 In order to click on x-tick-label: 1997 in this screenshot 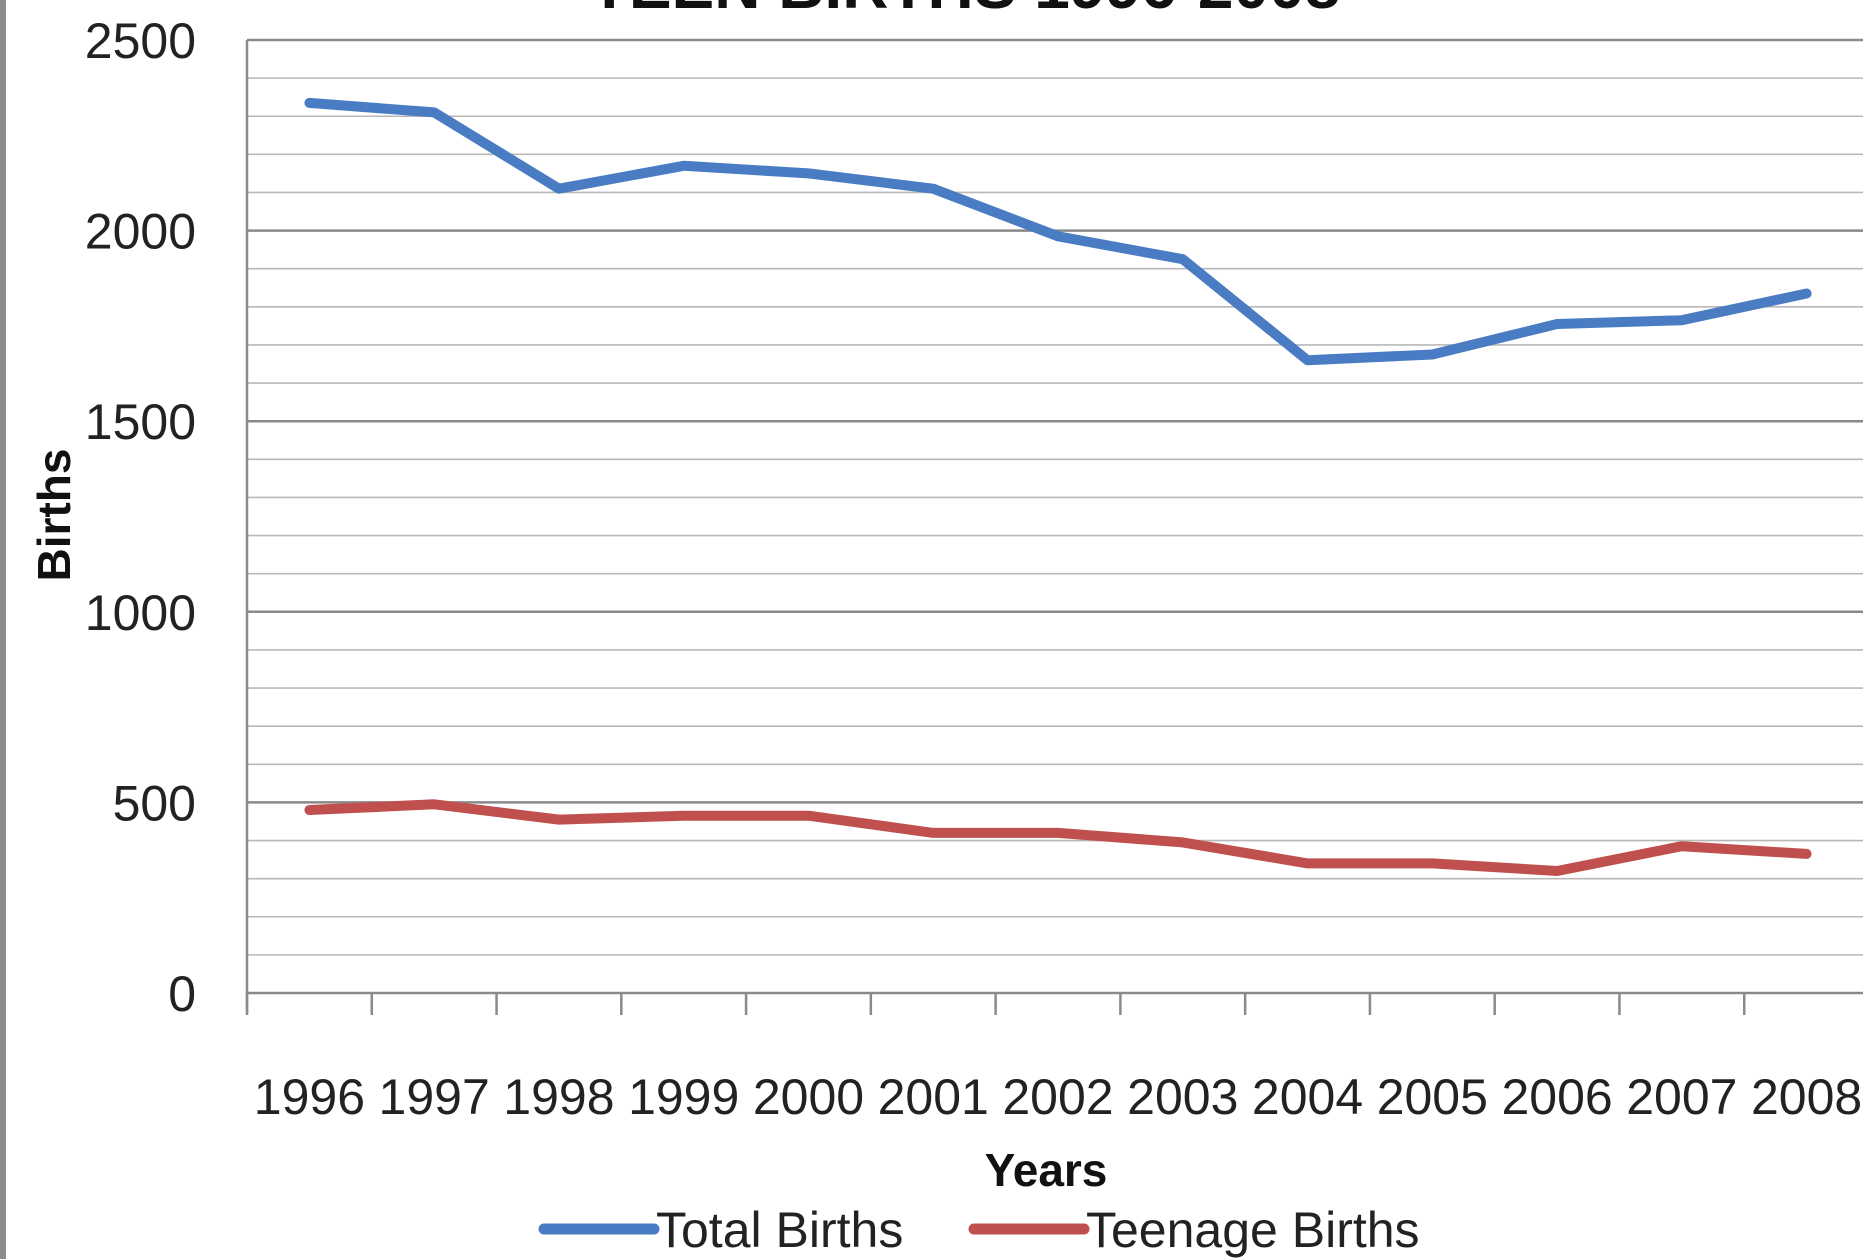, I will do `click(434, 1097)`.